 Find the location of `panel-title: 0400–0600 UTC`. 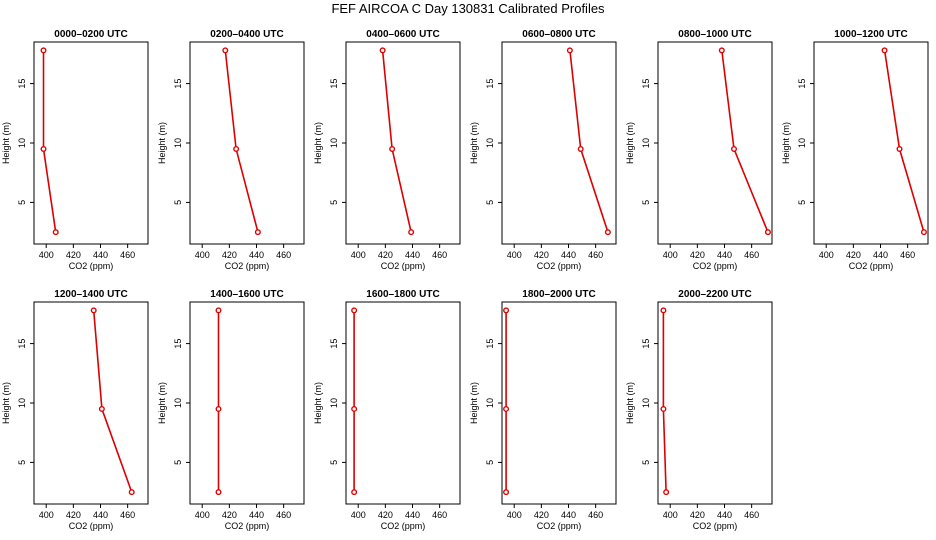

panel-title: 0400–0600 UTC is located at coordinates (402, 34).